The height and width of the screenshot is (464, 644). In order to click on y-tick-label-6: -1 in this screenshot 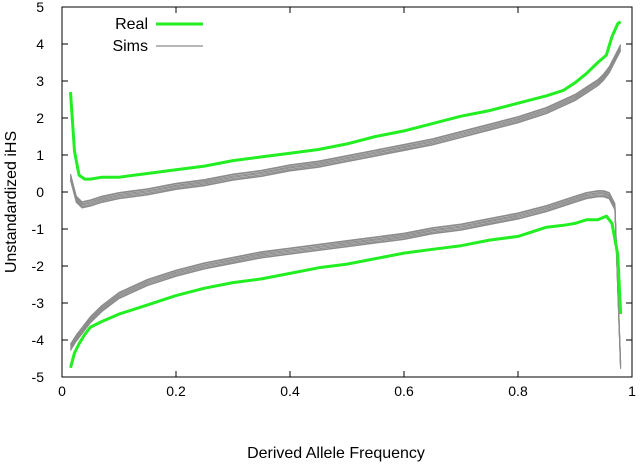, I will do `click(38, 229)`.